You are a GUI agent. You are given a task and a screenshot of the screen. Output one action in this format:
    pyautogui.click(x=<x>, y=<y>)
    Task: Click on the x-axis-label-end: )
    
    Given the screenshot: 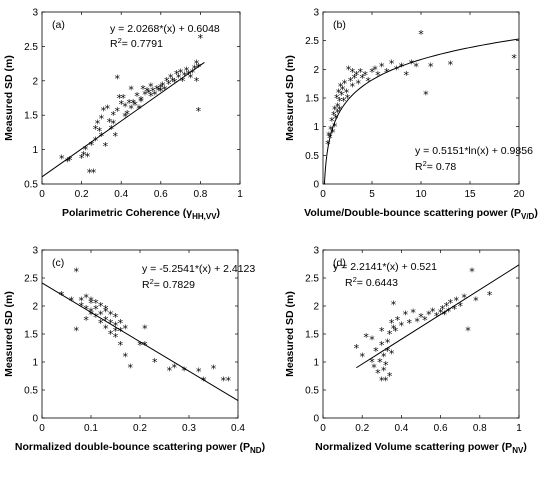 What is the action you would take?
    pyautogui.click(x=536, y=213)
    